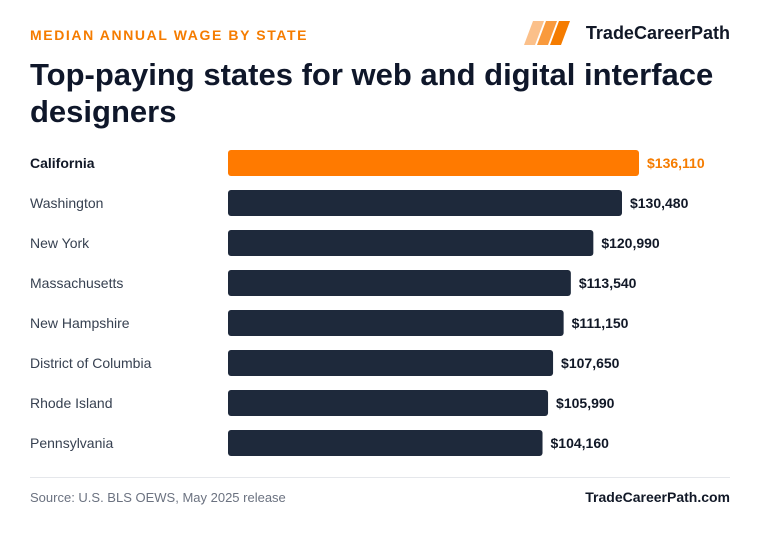 This screenshot has width=760, height=534. I want to click on category-label: Massachusetts, so click(76, 283).